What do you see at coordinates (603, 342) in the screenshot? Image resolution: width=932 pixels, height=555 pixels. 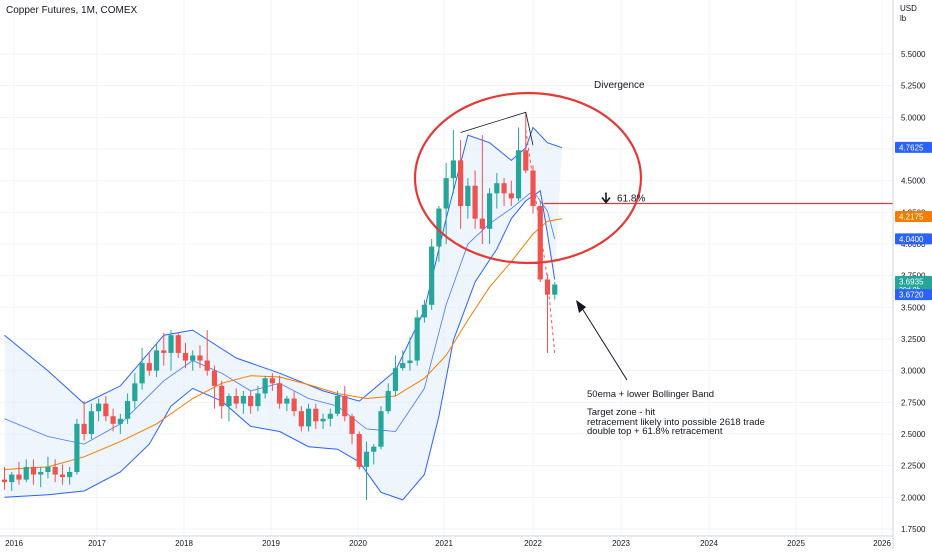 I see `pointer-arrow-line` at bounding box center [603, 342].